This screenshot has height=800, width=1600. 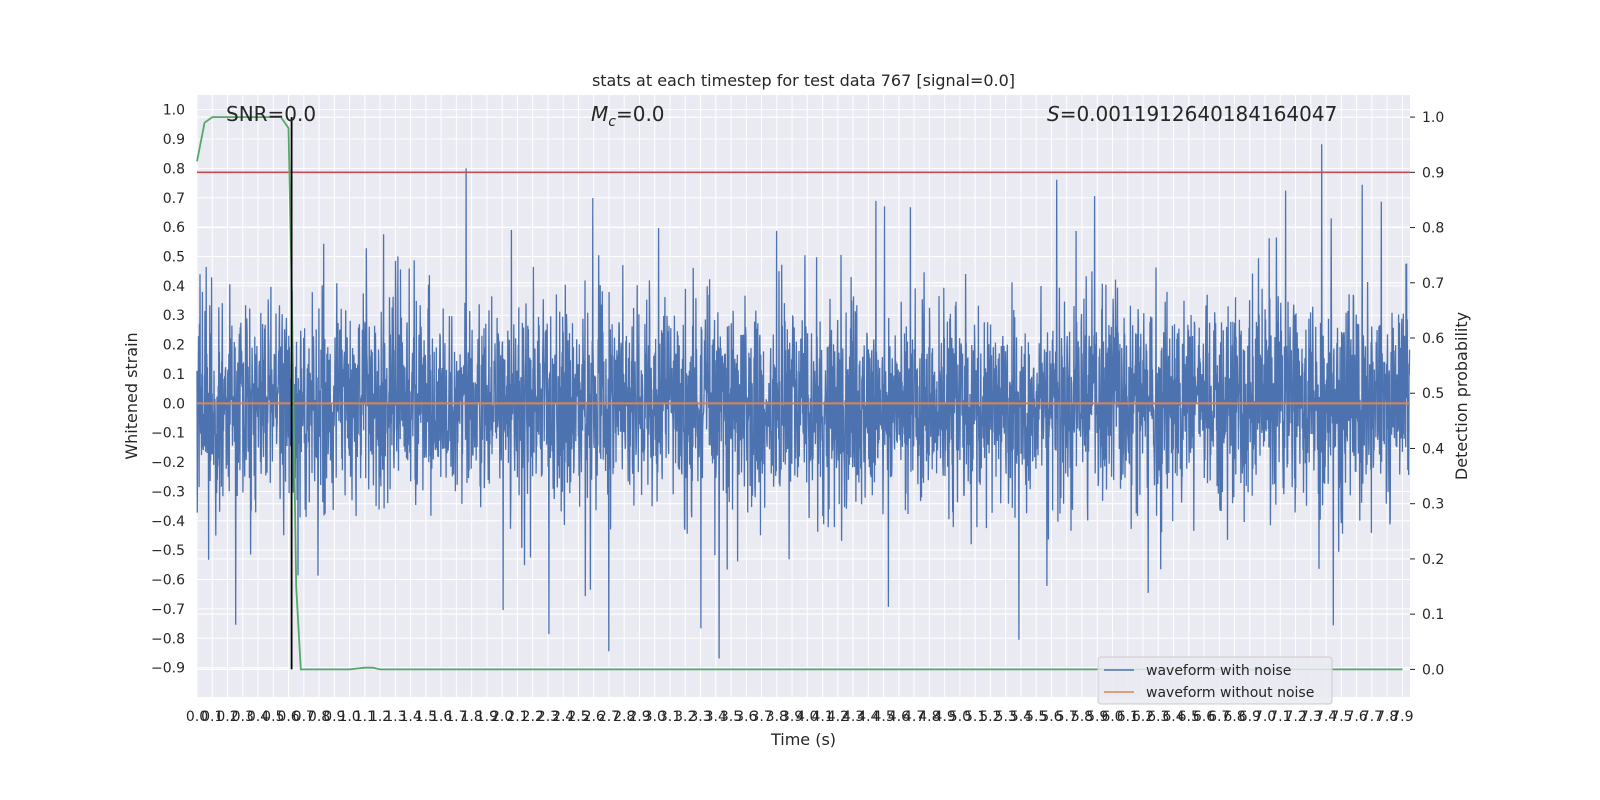 What do you see at coordinates (1387, 717) in the screenshot?
I see `x-tick-label: 7.8` at bounding box center [1387, 717].